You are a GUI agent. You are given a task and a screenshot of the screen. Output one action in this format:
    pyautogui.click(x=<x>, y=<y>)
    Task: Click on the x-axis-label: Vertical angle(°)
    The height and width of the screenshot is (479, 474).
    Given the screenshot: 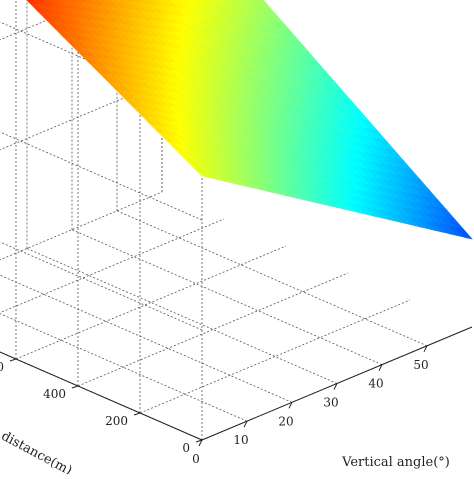 What is the action you would take?
    pyautogui.click(x=395, y=462)
    